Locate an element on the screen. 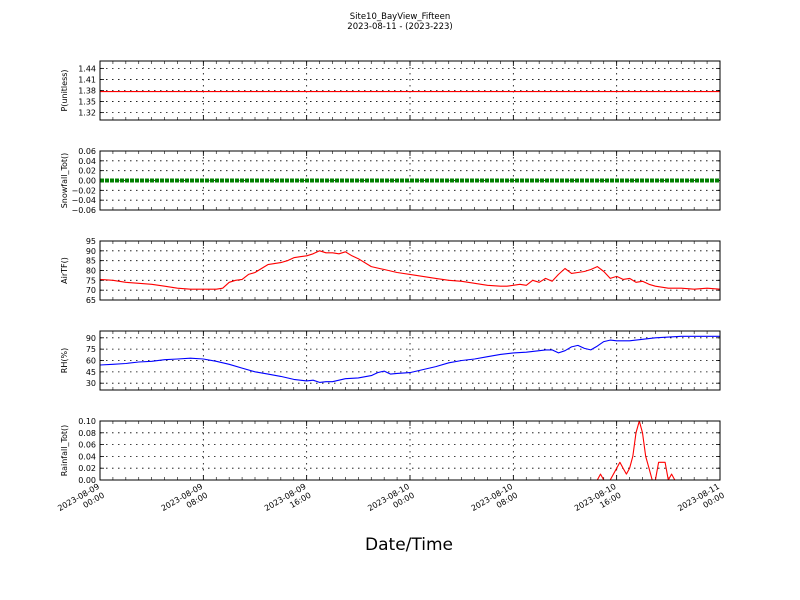 This screenshot has width=800, height=600. y-axis-label: Snowfall_Tot() is located at coordinates (64, 181).